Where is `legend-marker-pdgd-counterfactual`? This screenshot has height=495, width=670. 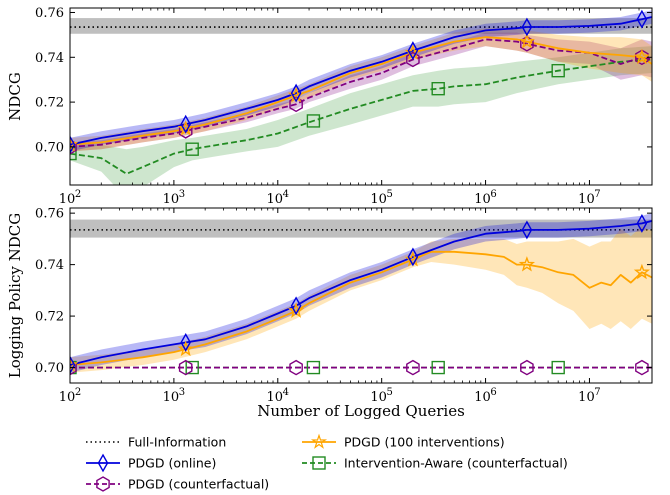 legend-marker-pdgd-counterfactual is located at coordinates (103, 484).